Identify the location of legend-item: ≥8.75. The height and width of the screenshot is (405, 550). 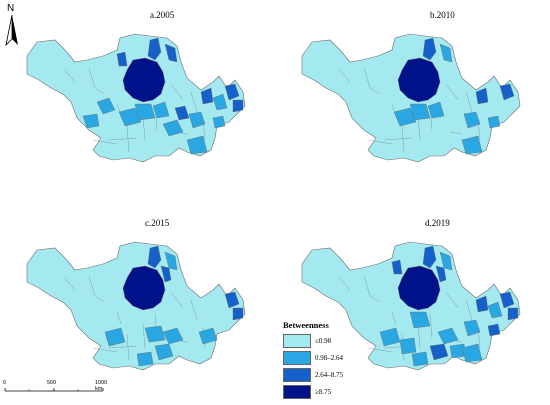
(328, 392).